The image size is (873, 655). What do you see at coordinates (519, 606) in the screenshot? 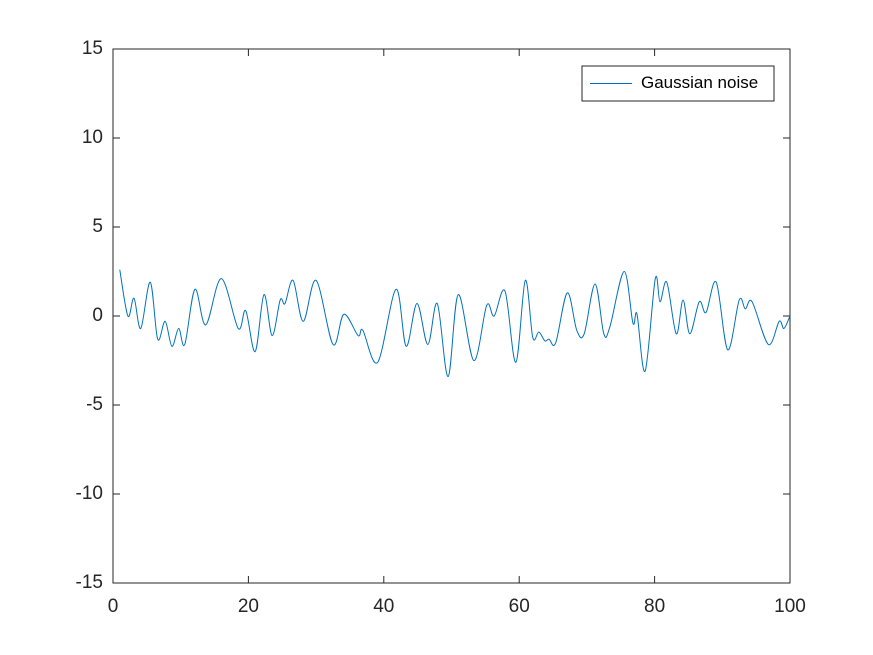
I see `x-tick-label: 60` at bounding box center [519, 606].